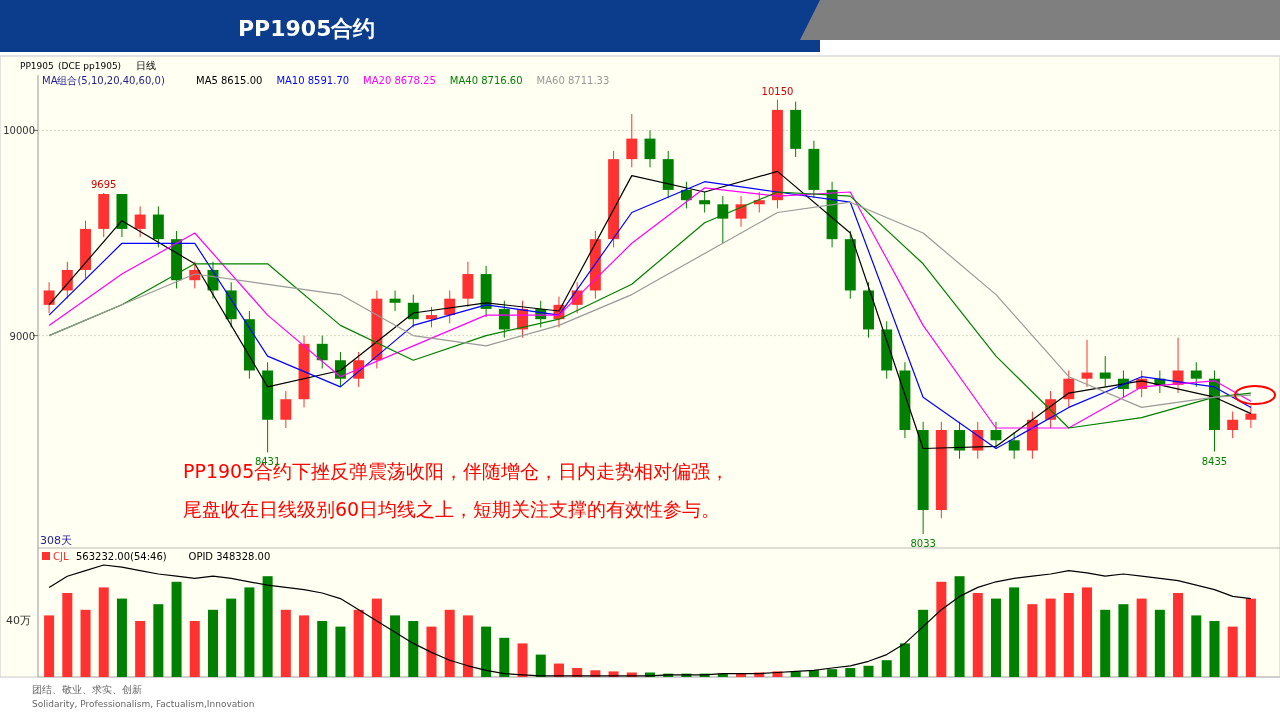  Describe the element at coordinates (87, 689) in the screenshot. I see `text: 团结、敬业、求实、创新` at that location.